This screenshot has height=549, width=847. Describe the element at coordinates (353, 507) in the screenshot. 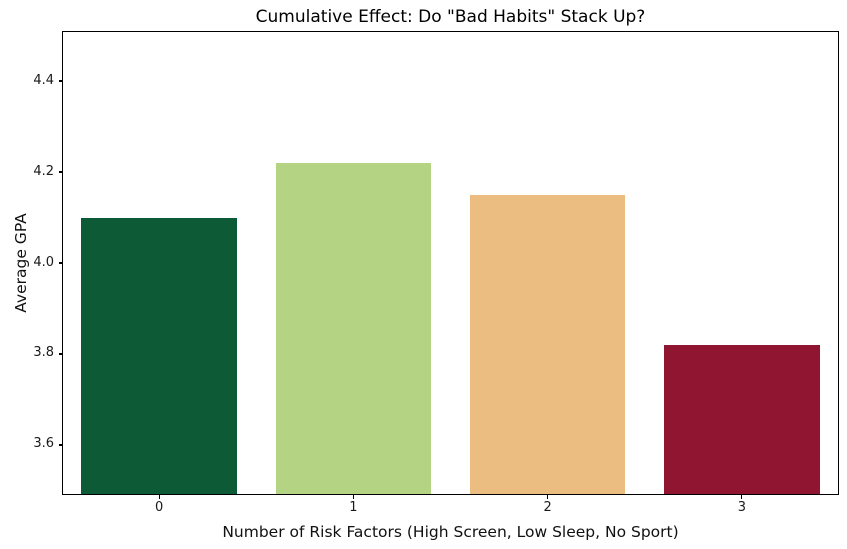

I see `x-tick-label: 1` at that location.